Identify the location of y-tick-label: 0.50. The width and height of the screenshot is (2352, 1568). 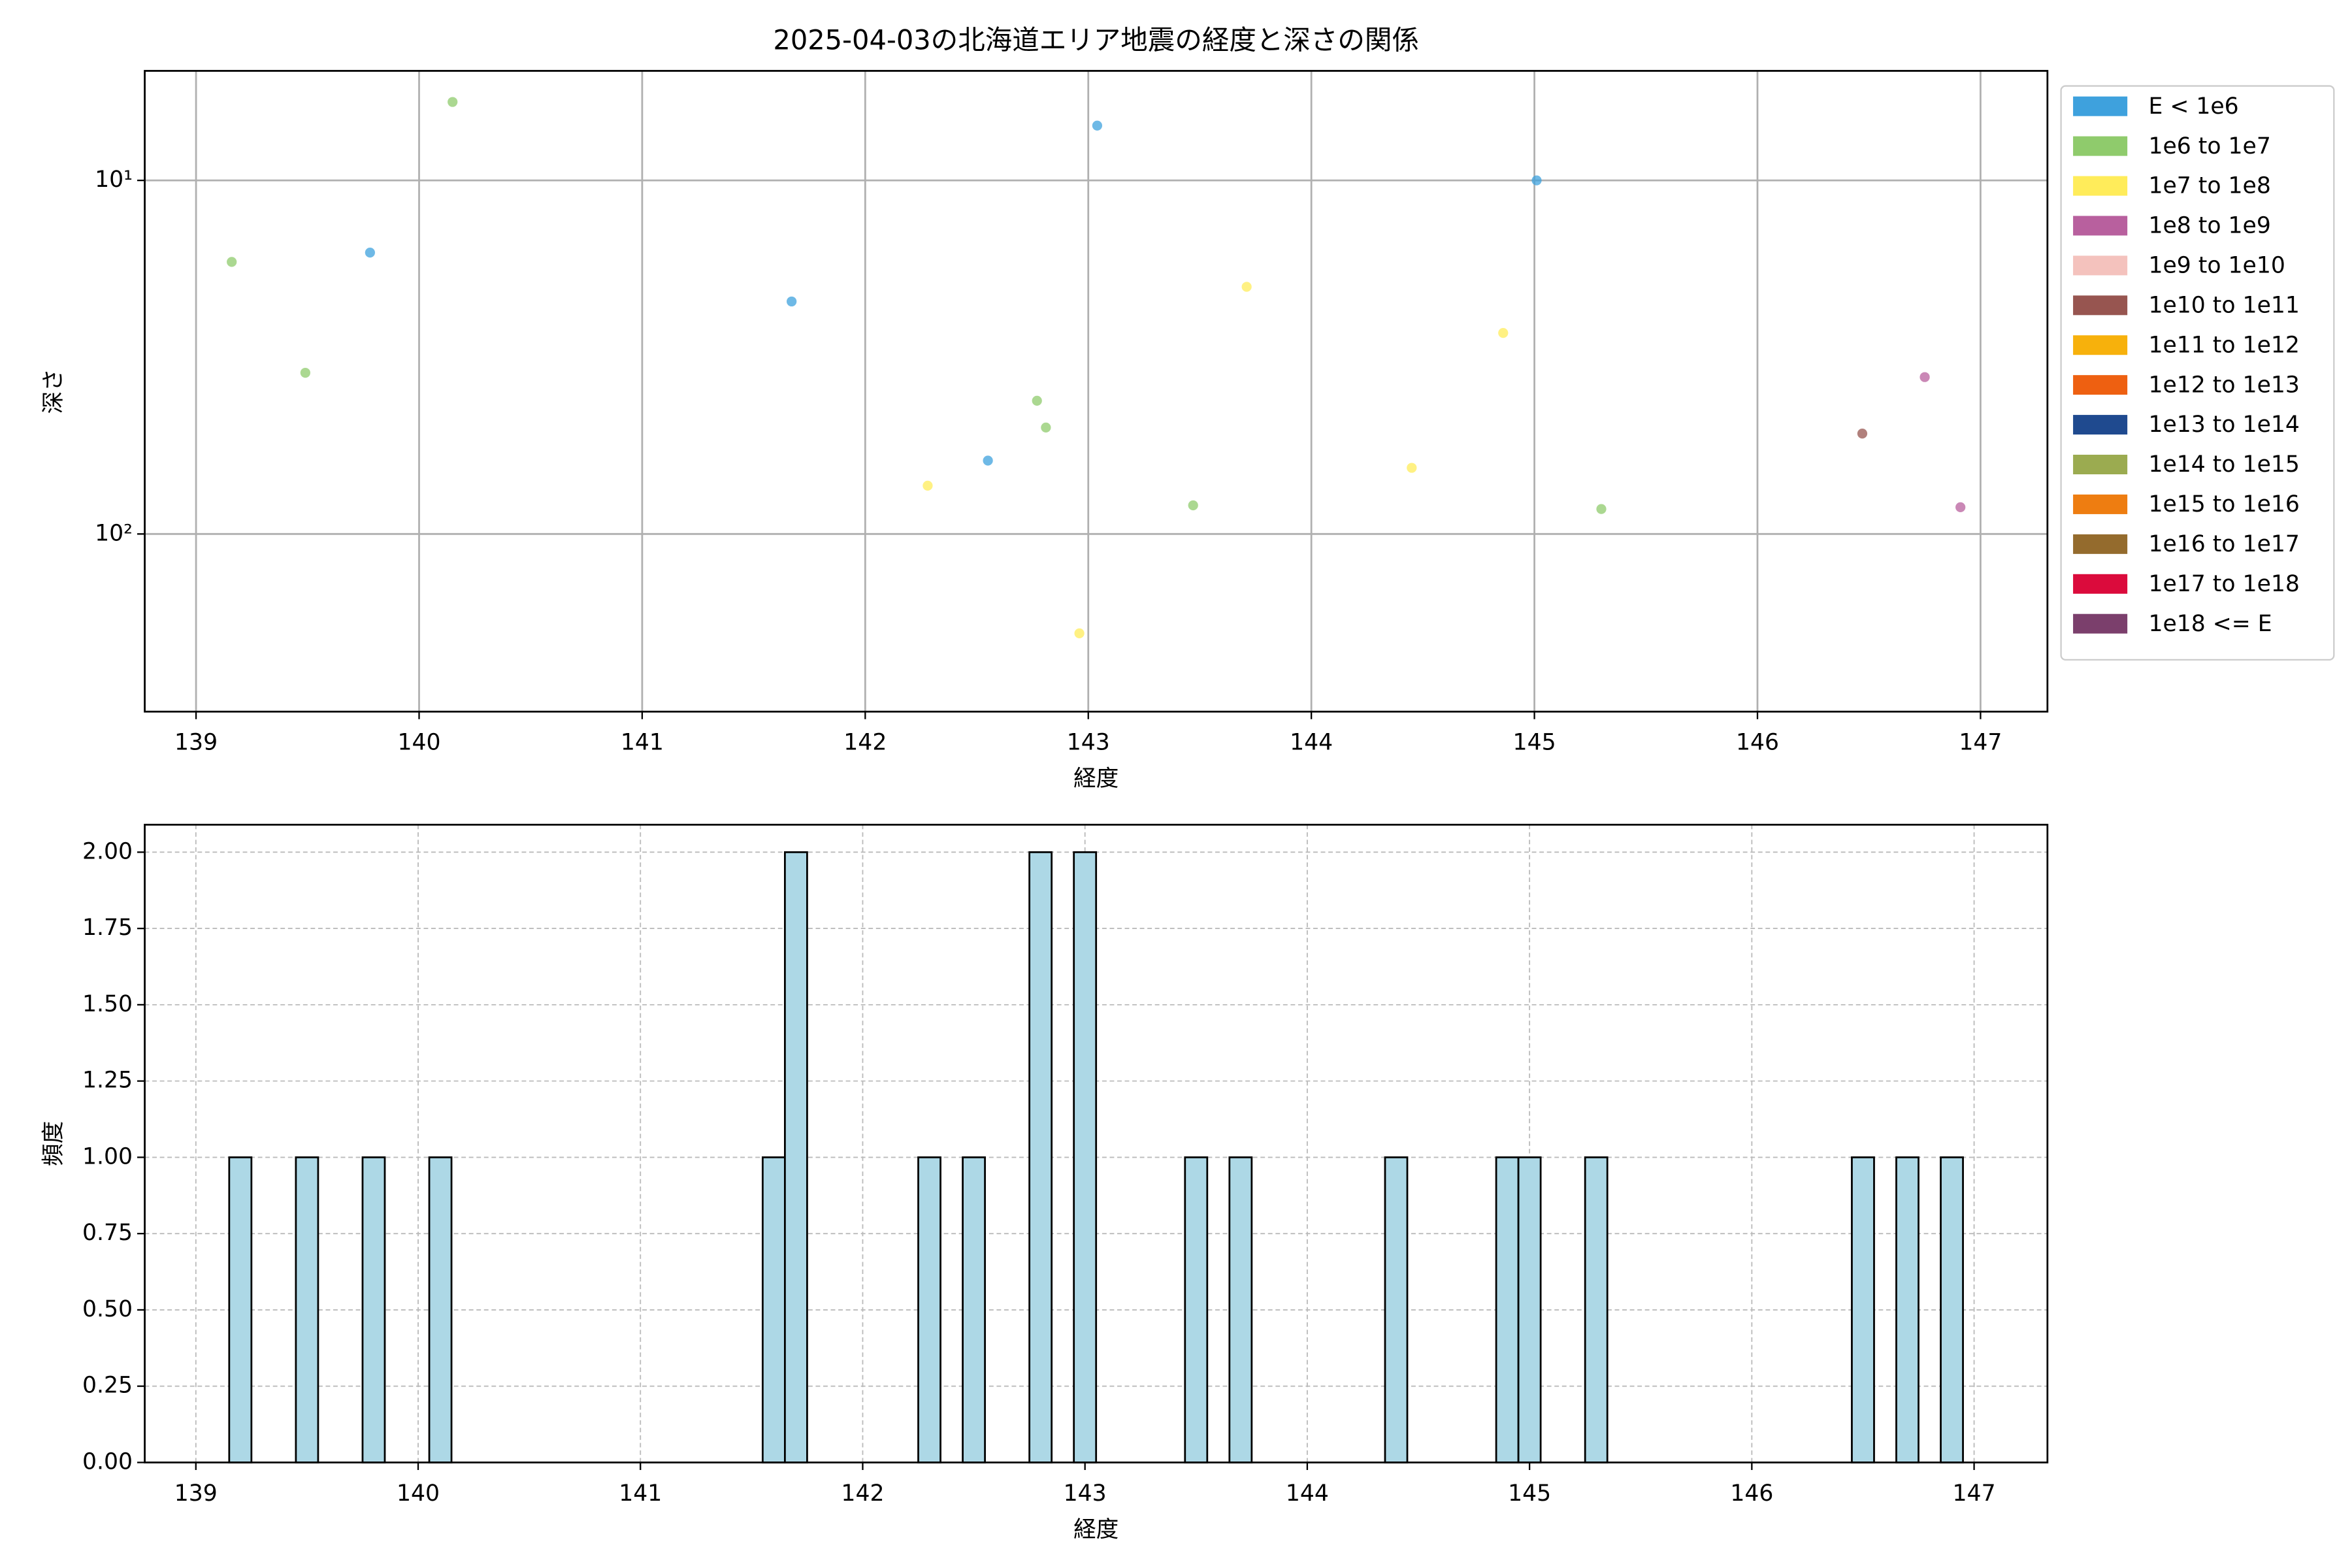
(107, 1309).